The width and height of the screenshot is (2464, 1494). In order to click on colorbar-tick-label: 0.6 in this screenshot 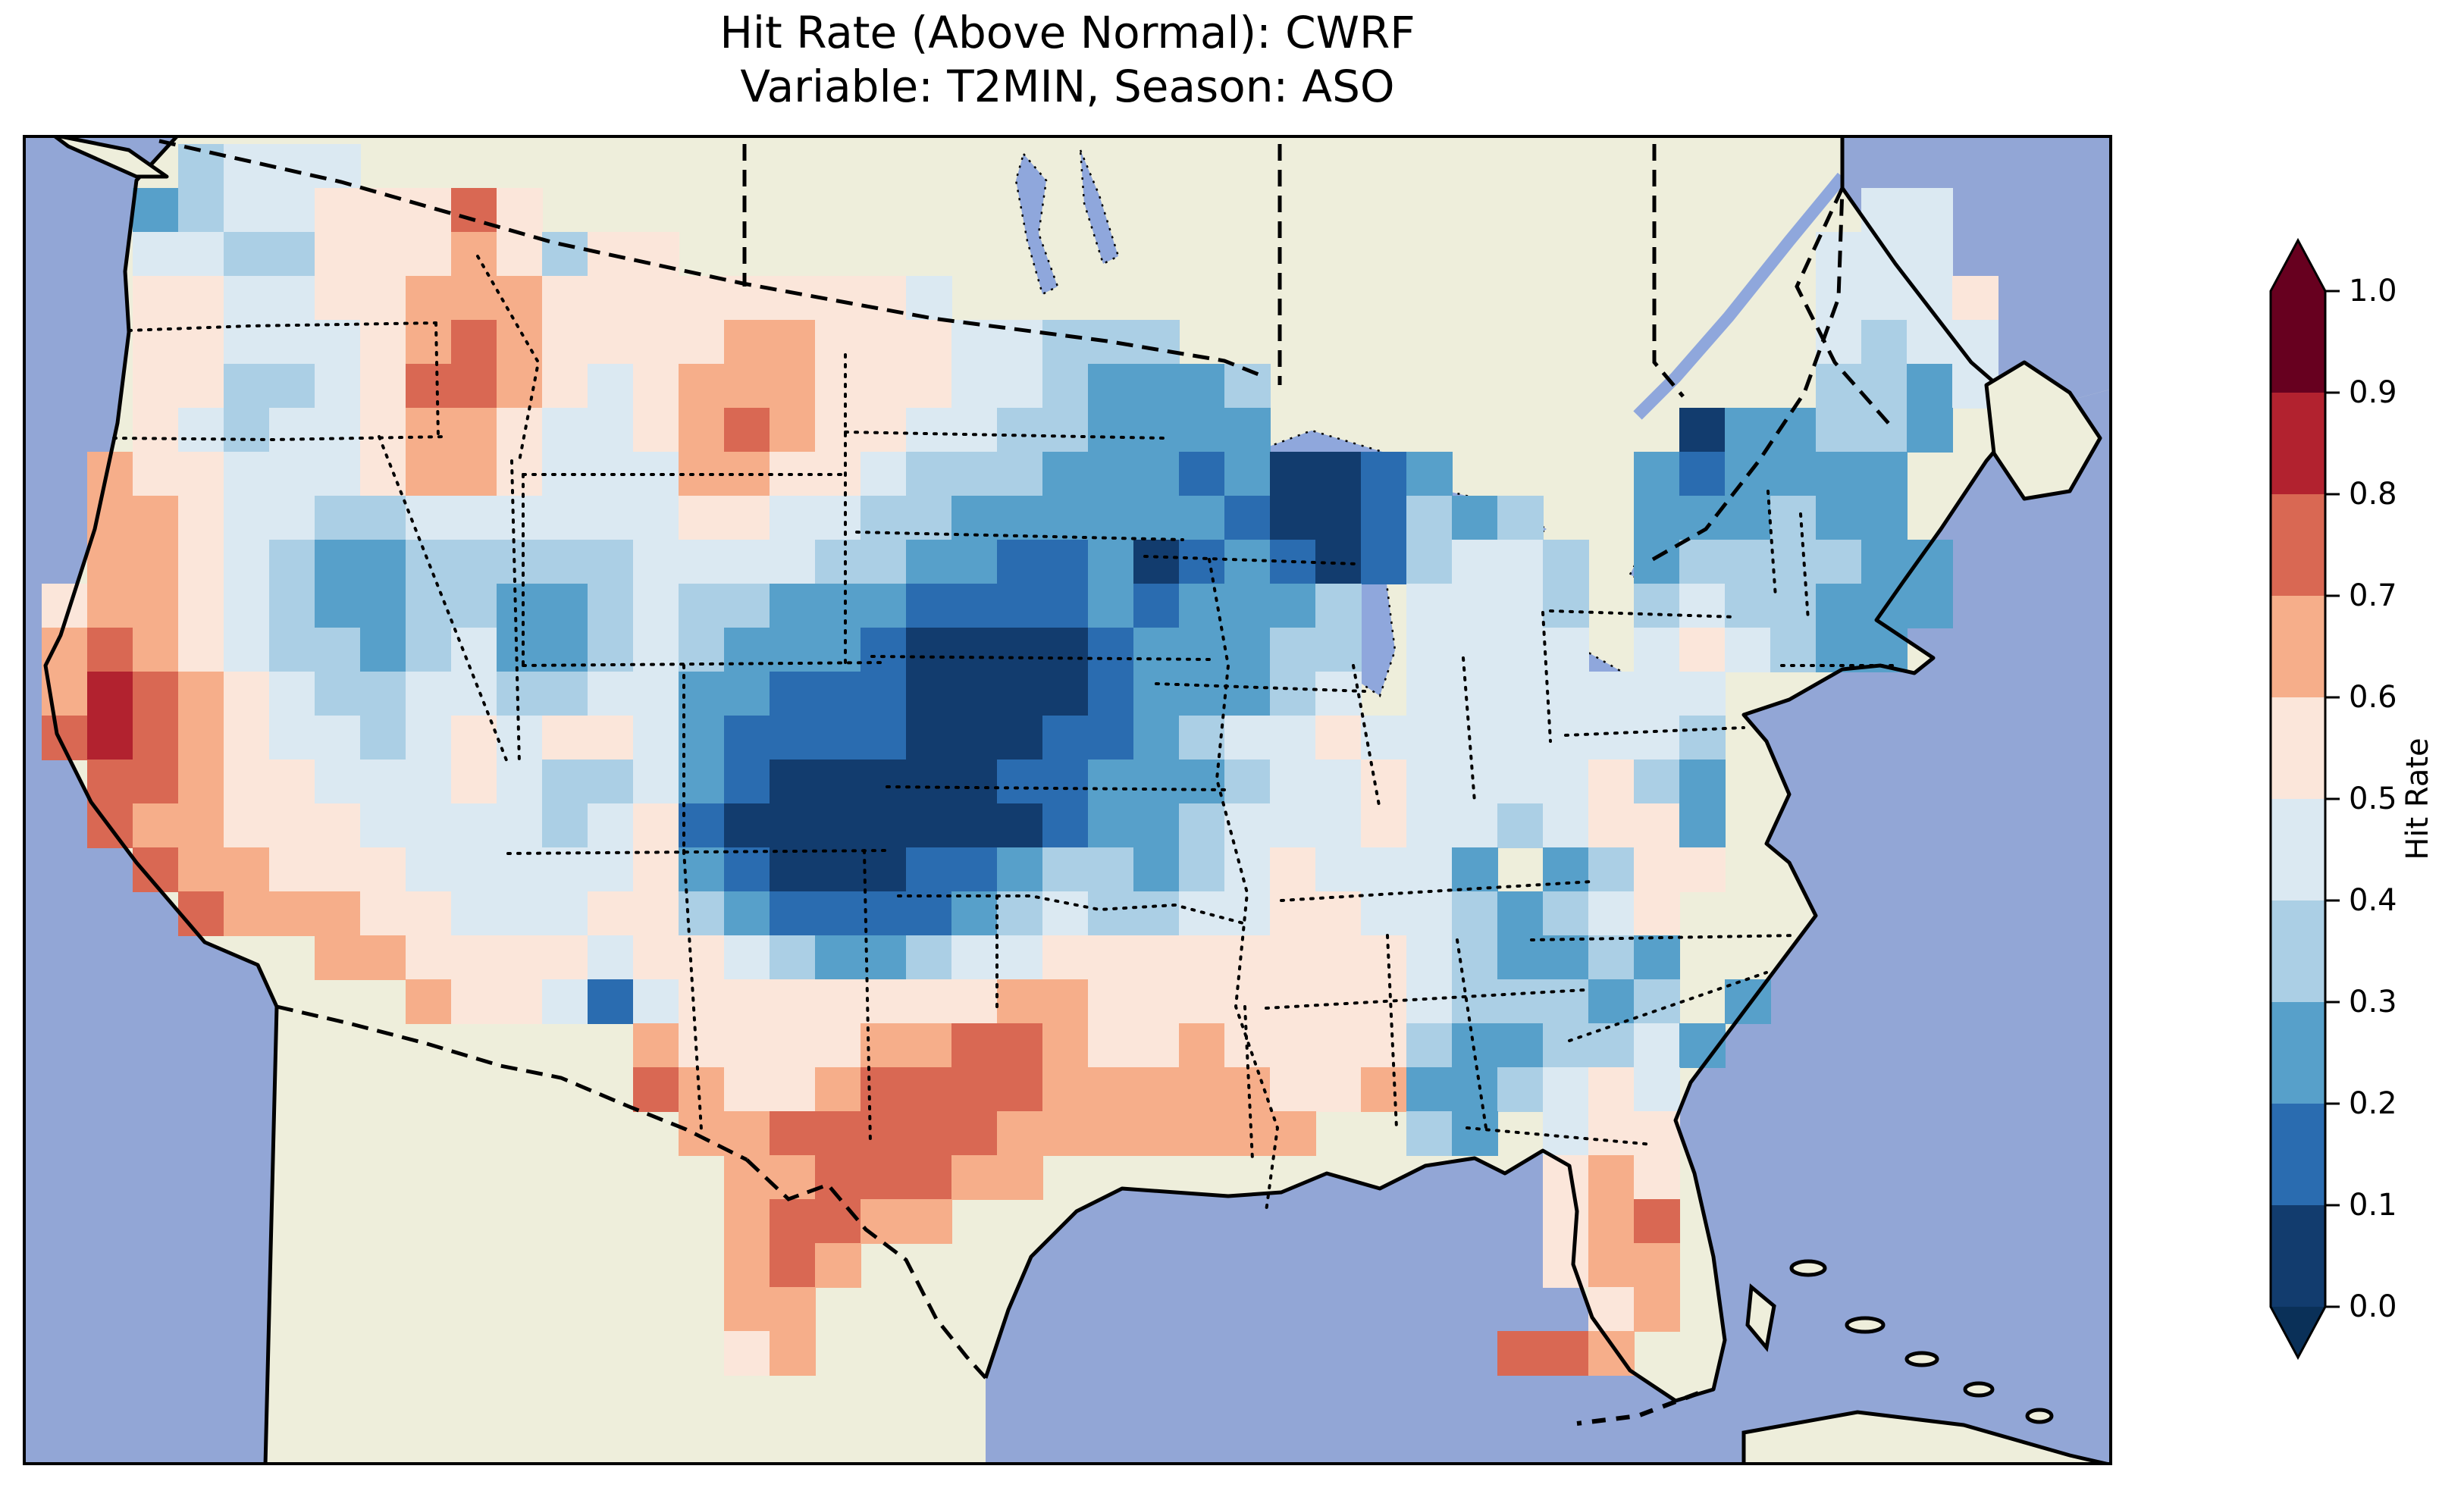, I will do `click(2373, 697)`.